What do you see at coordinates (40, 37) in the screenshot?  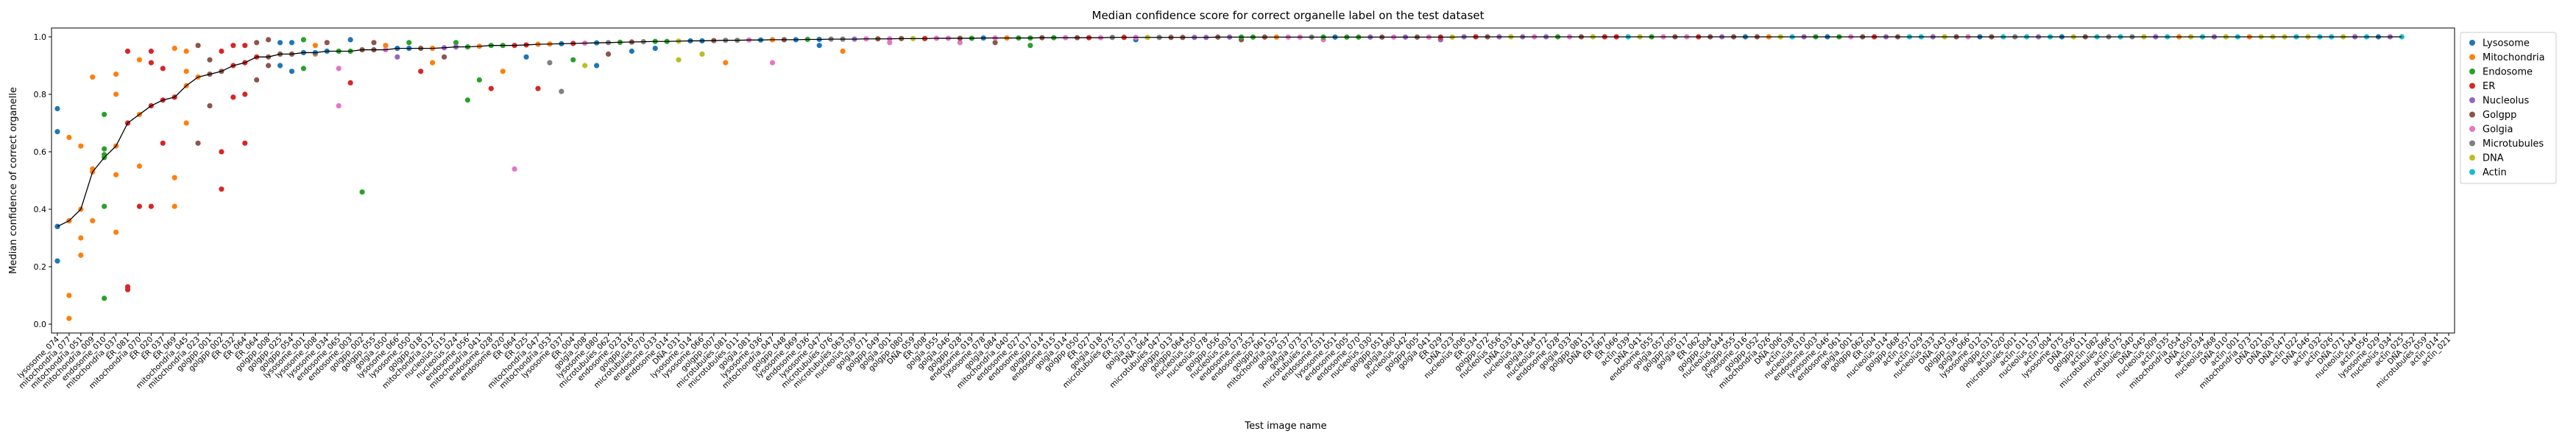 I see `y-tick-label: 1.0` at bounding box center [40, 37].